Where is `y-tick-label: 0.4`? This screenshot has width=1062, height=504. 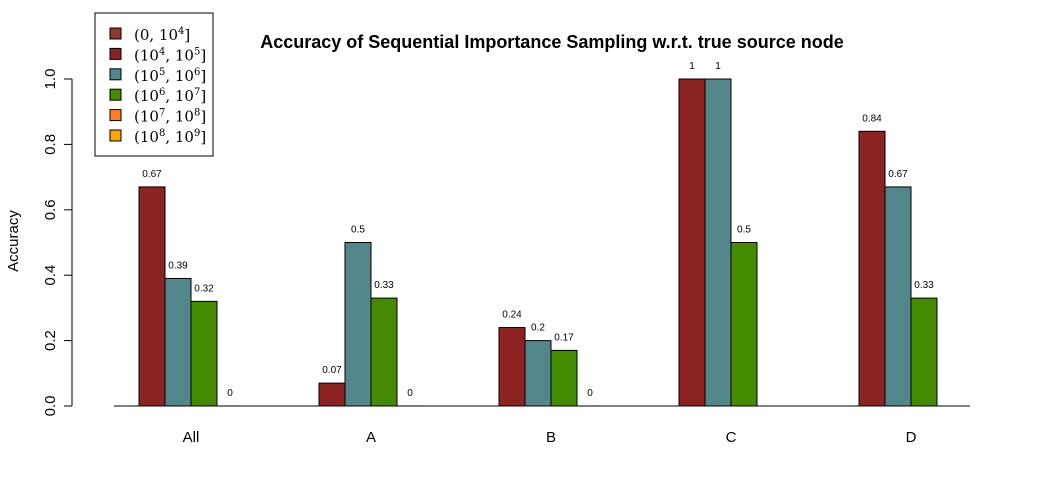
y-tick-label: 0.4 is located at coordinates (50, 275).